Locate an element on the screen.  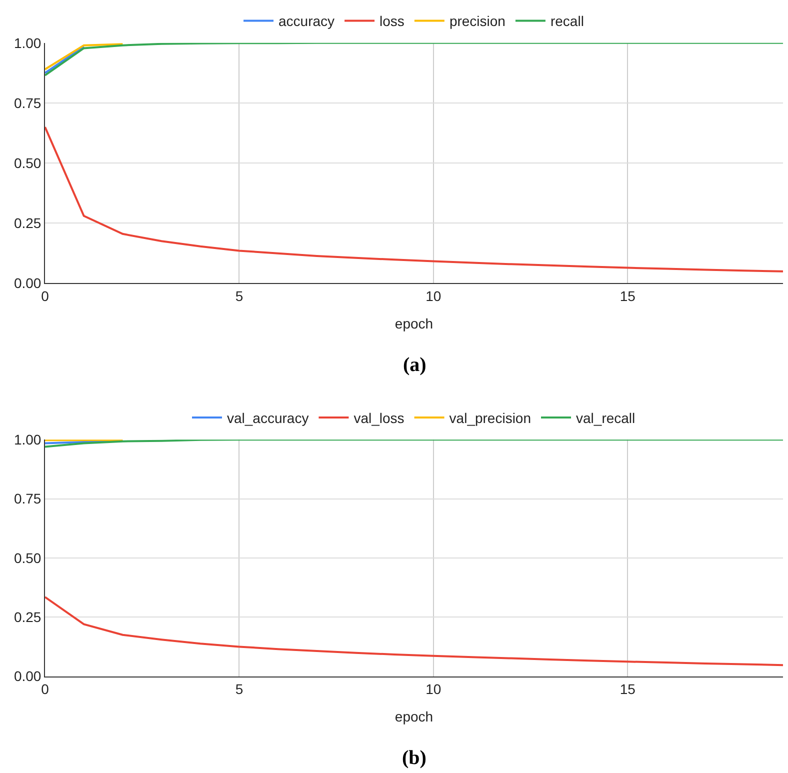
legend-label: precision is located at coordinates (477, 21).